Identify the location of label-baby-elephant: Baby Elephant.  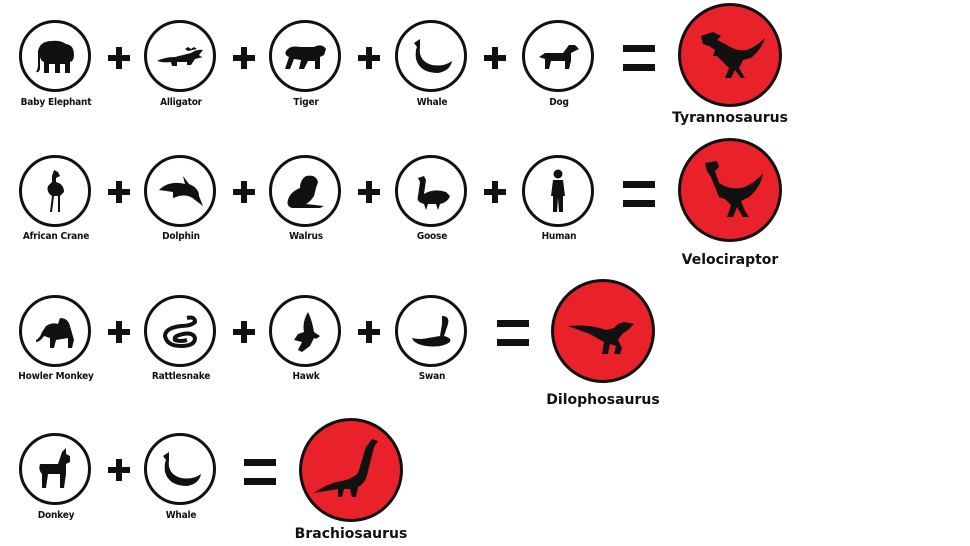
(56, 102).